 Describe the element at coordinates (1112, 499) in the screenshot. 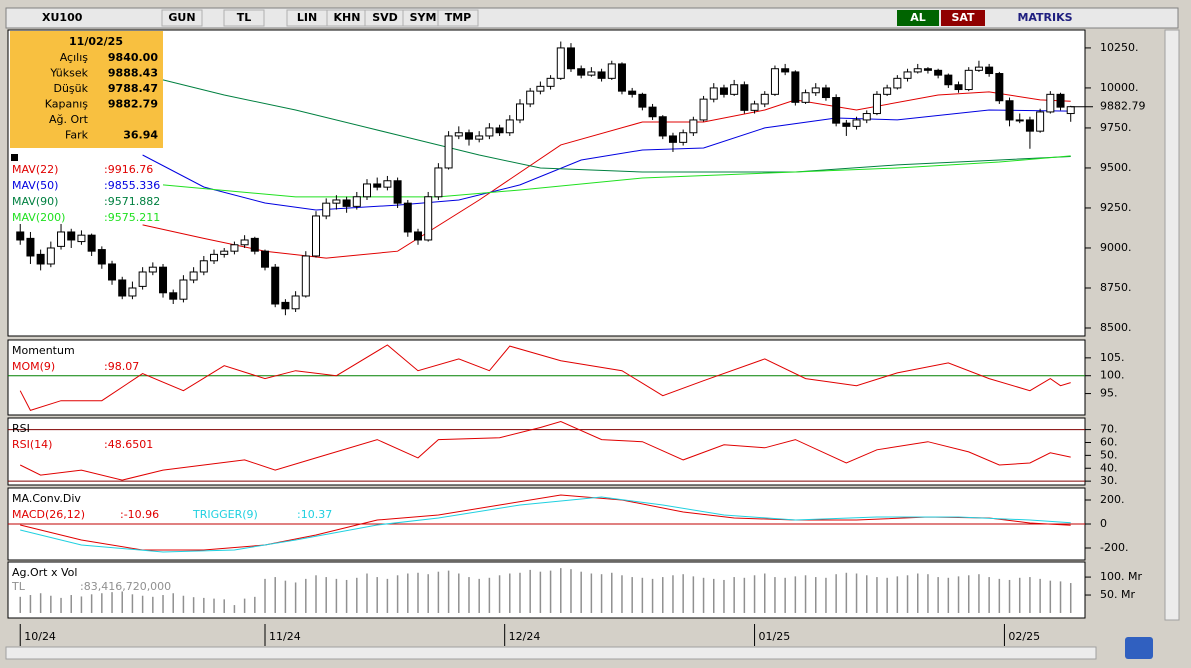

I see `y-tick-label: 200.` at that location.